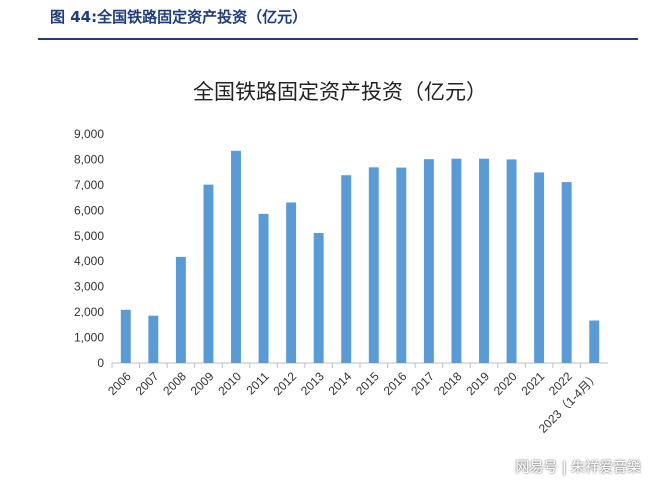 The image size is (653, 491). Describe the element at coordinates (89, 159) in the screenshot. I see `y-tick-label: 8,000` at that location.